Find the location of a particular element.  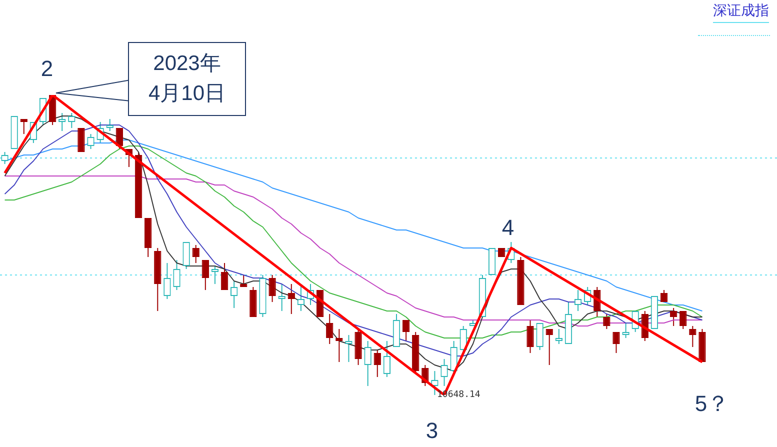

text: 3 is located at coordinates (432, 430).